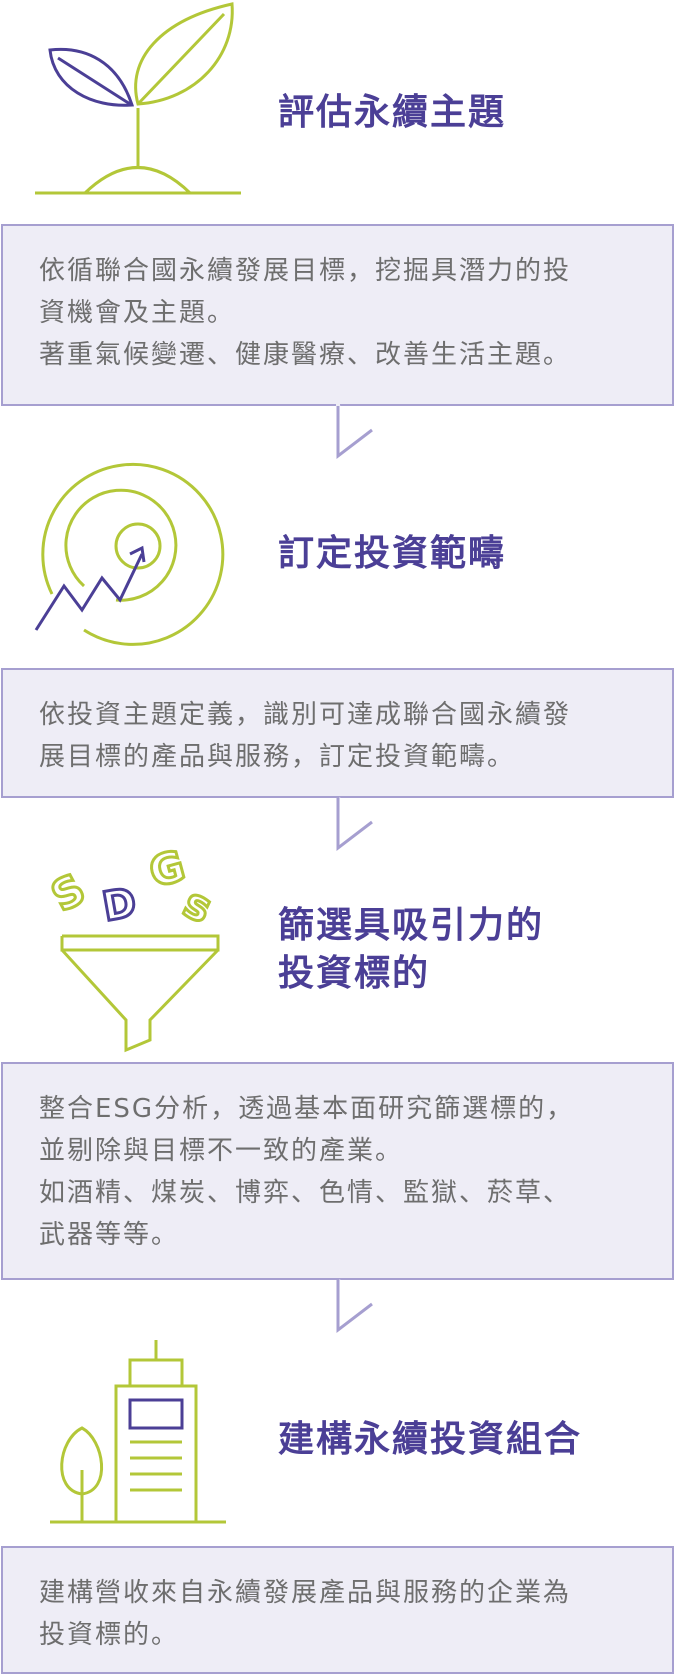 The width and height of the screenshot is (677, 1676). Describe the element at coordinates (307, 1109) in the screenshot. I see `description-line: 整合ESG分析，透過基本面研究篩選標的，` at that location.